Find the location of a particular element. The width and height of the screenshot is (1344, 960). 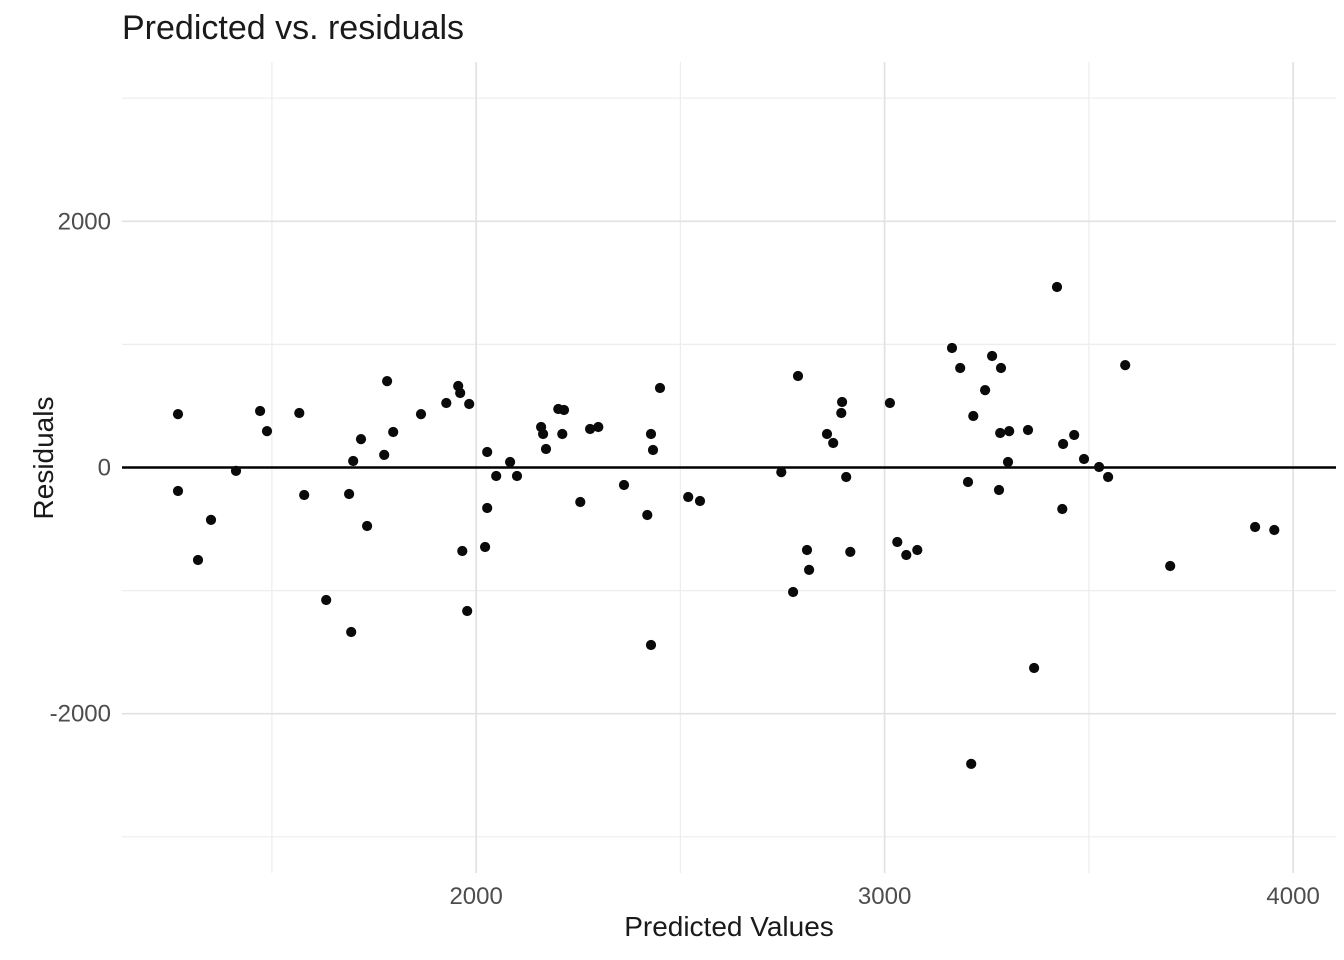

y-tick-label: -2000 is located at coordinates (80, 714).